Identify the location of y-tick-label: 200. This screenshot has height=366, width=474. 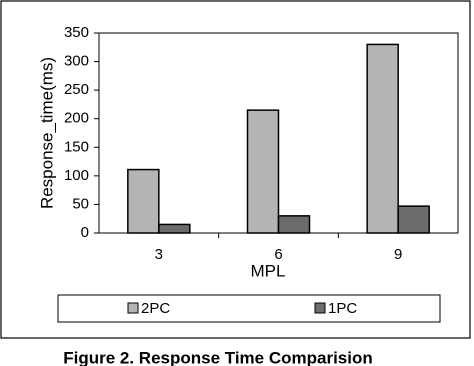
(76, 118).